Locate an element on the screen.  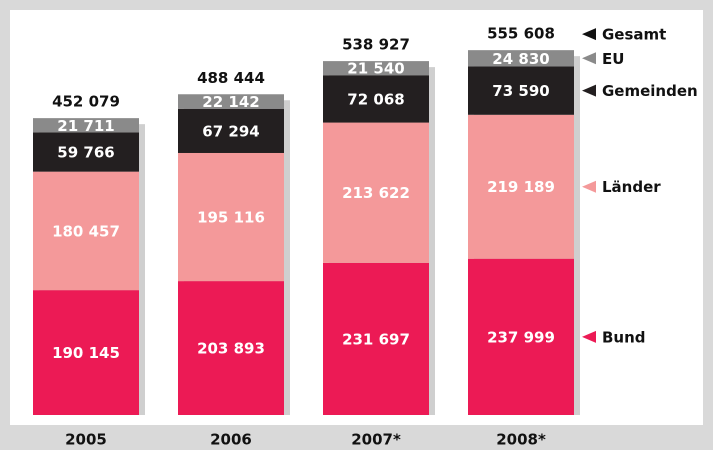
legend-label: Länder is located at coordinates (631, 187).